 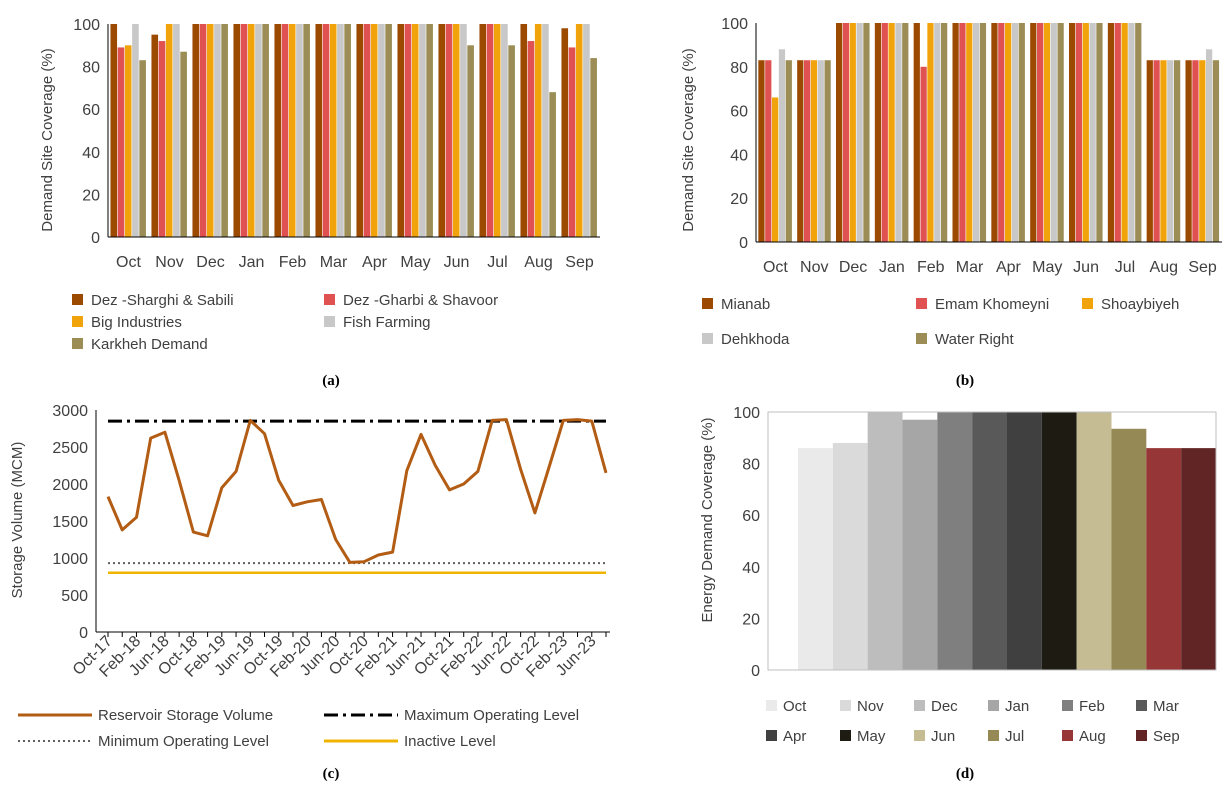 I want to click on a-xtick: Jan, so click(x=252, y=262).